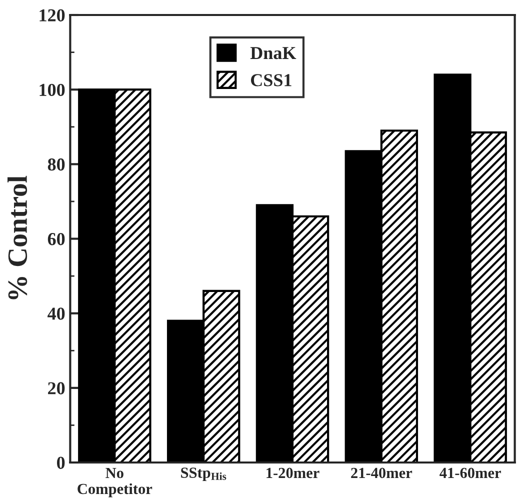 The image size is (520, 500). What do you see at coordinates (56, 239) in the screenshot?
I see `y-tick-label: 60` at bounding box center [56, 239].